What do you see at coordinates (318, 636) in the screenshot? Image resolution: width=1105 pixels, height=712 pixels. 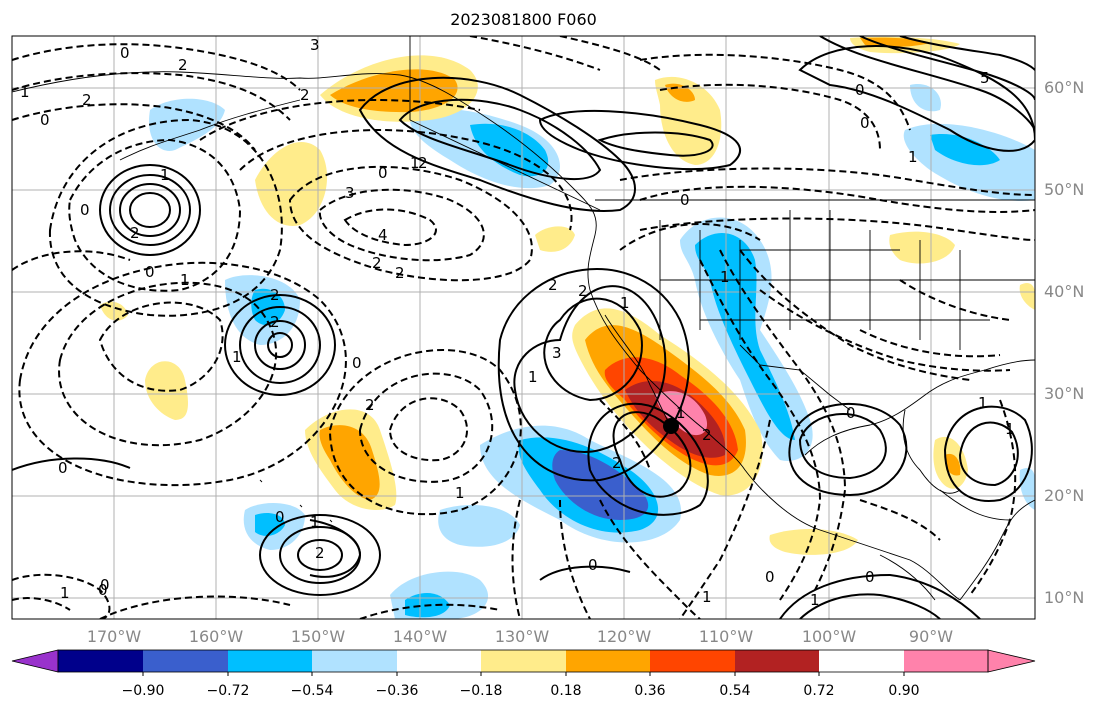 I see `lon-label: 150°W` at bounding box center [318, 636].